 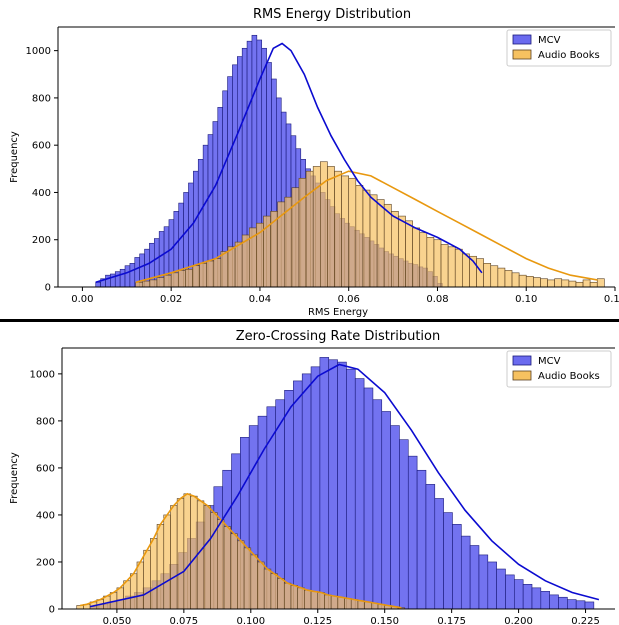 I want to click on rms-y-ticks: 0 200 400 600 800 1000, so click(x=42, y=170).